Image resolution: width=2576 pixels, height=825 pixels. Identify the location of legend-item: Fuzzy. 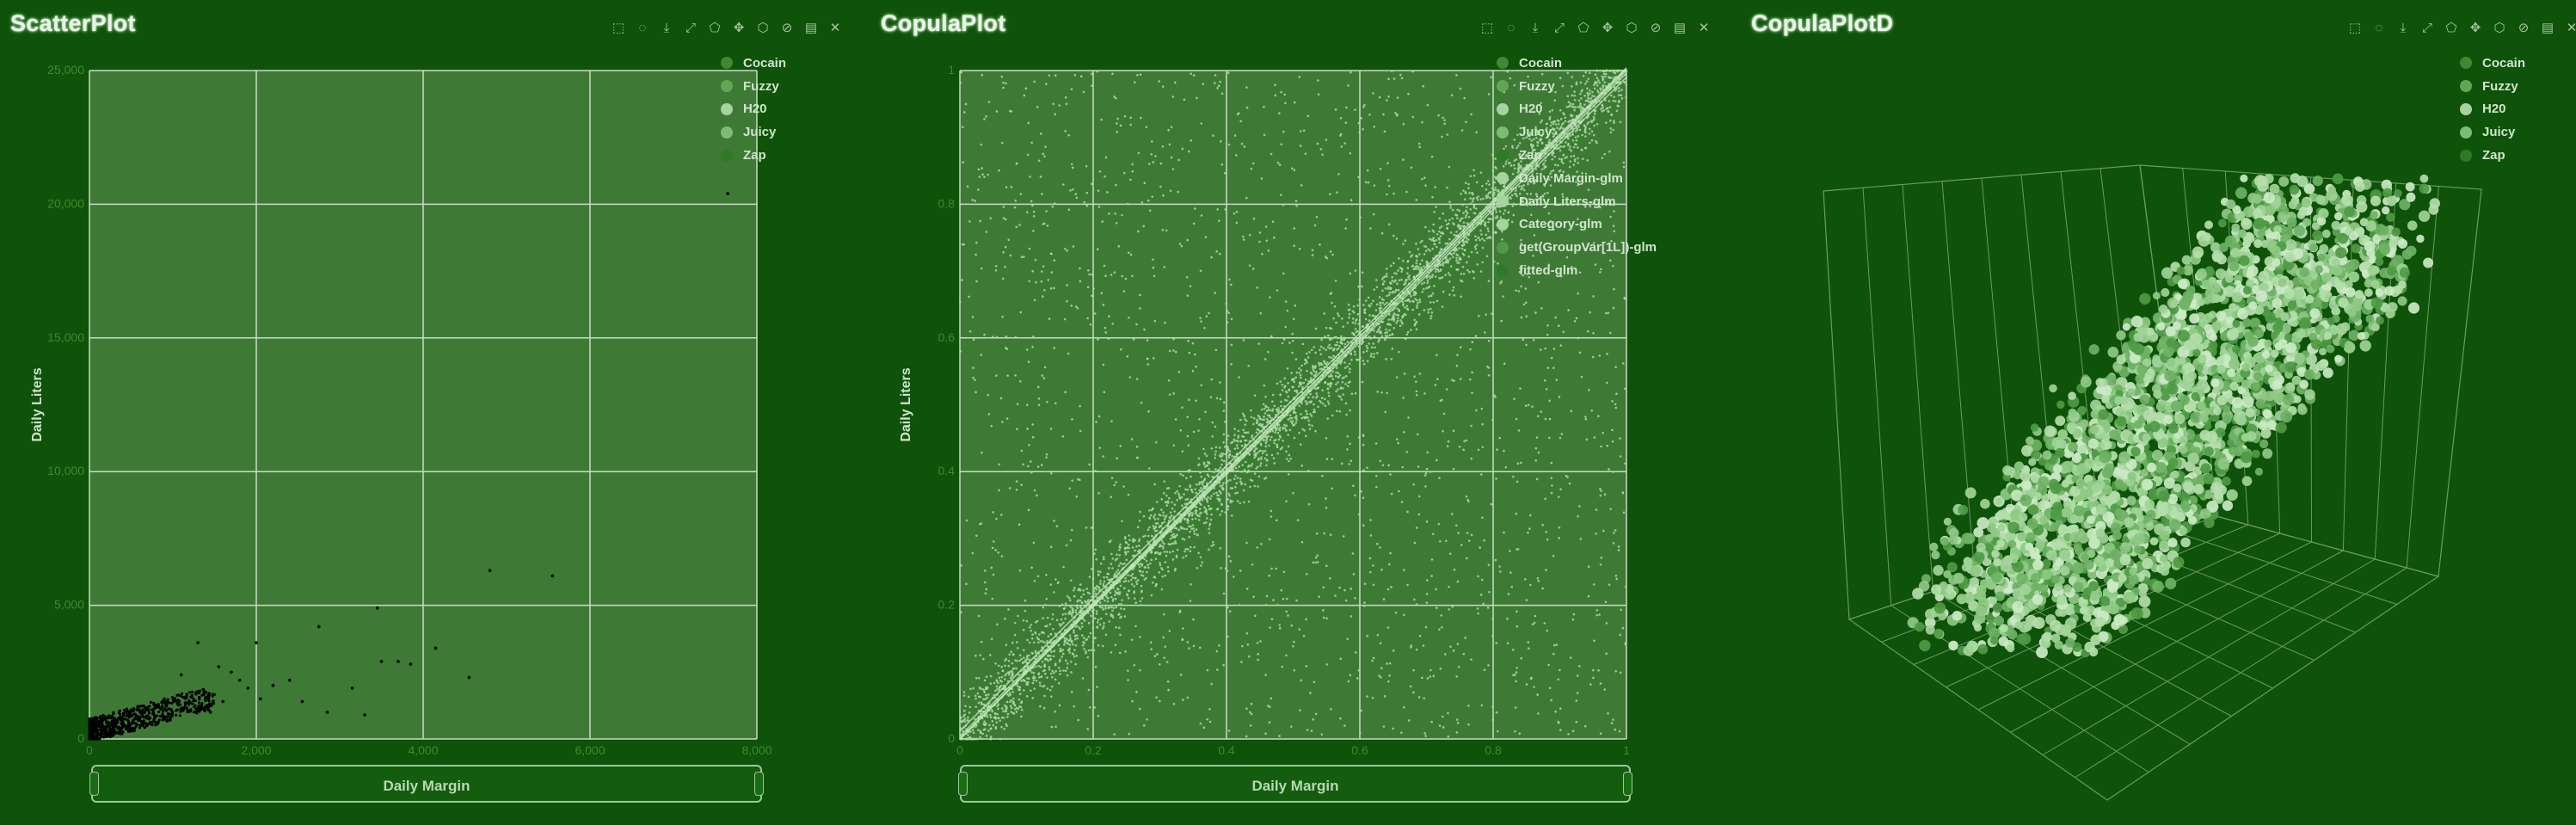
(753, 86).